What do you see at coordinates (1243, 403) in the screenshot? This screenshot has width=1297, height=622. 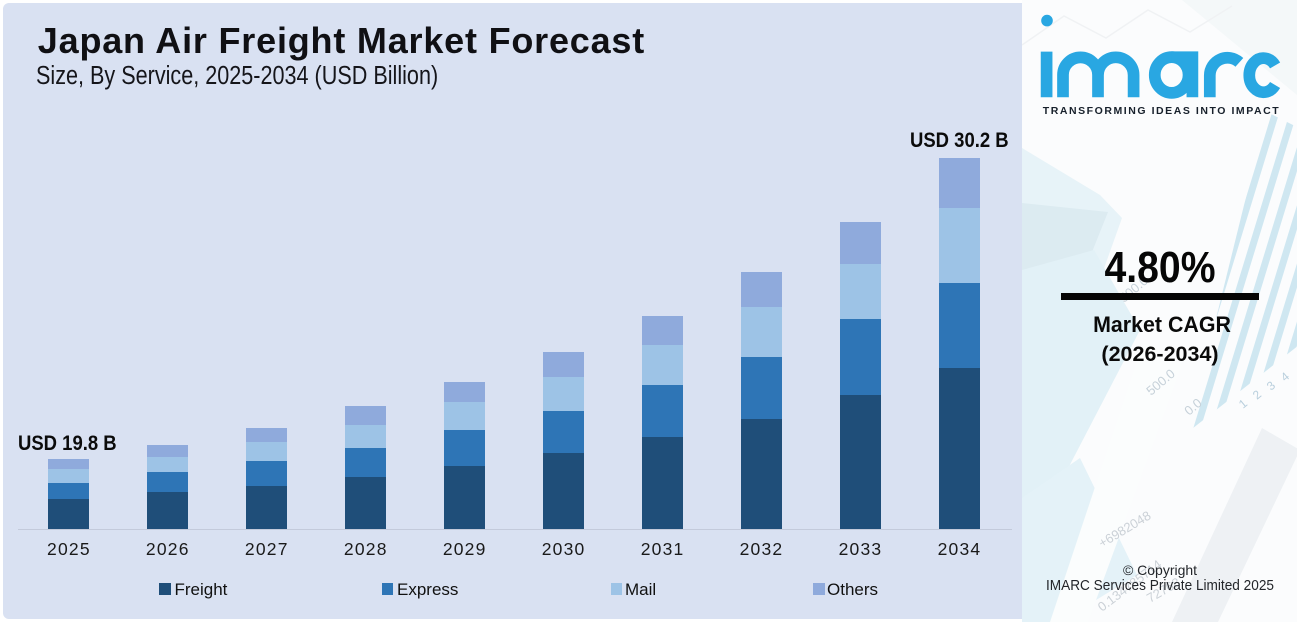 I see `svg-text: 1` at bounding box center [1243, 403].